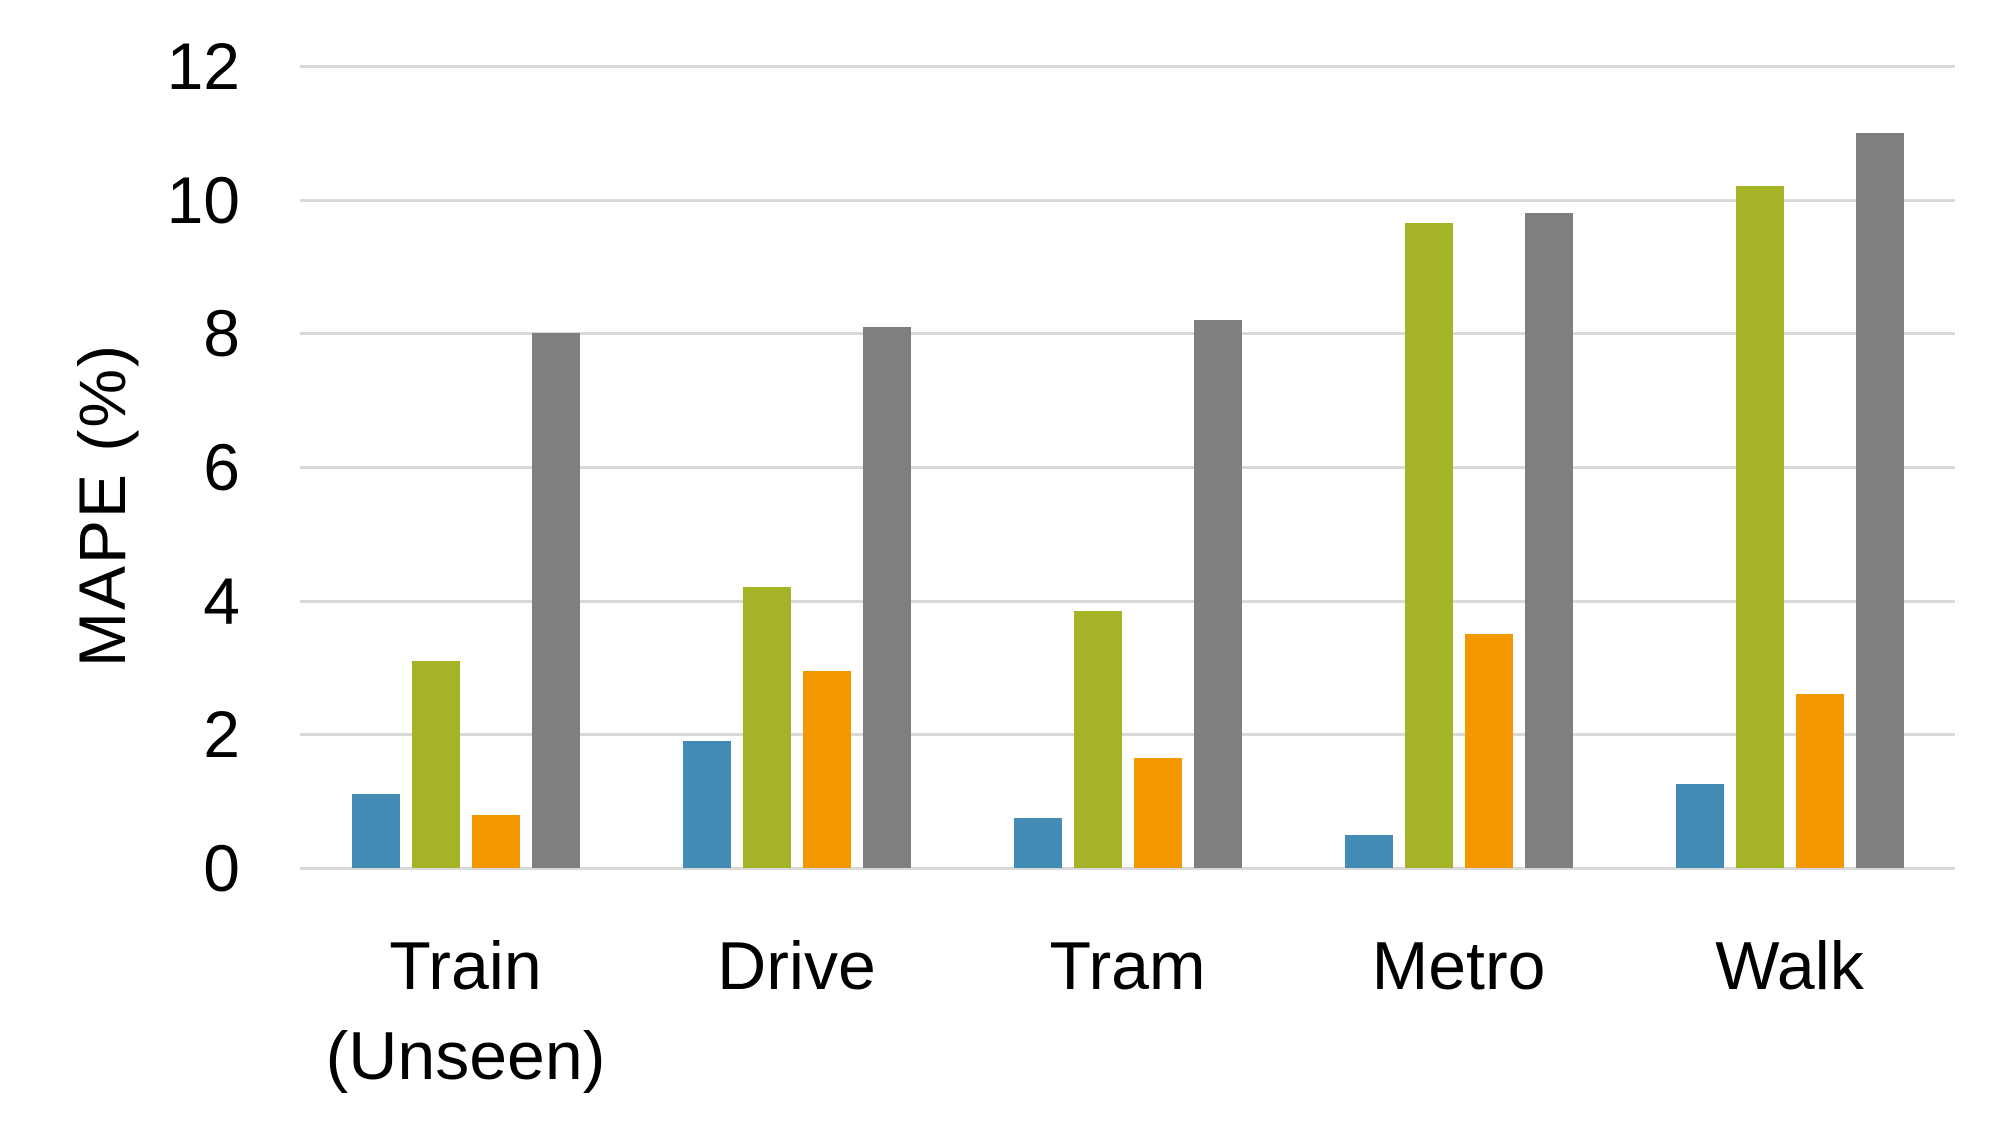 This screenshot has width=2000, height=1125. What do you see at coordinates (1548, 540) in the screenshot?
I see `bar-metro-gray` at bounding box center [1548, 540].